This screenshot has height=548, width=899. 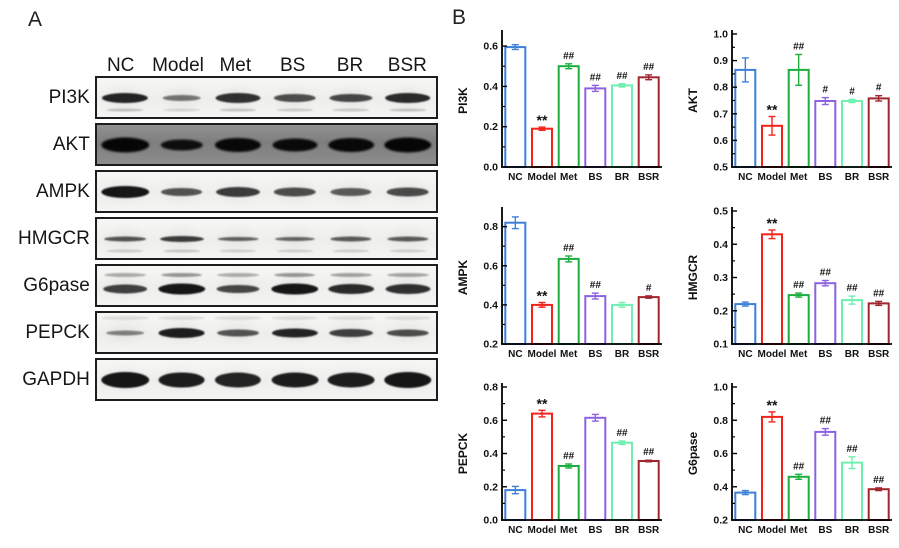 What do you see at coordinates (693, 100) in the screenshot?
I see `y-axis-title: AKT` at bounding box center [693, 100].